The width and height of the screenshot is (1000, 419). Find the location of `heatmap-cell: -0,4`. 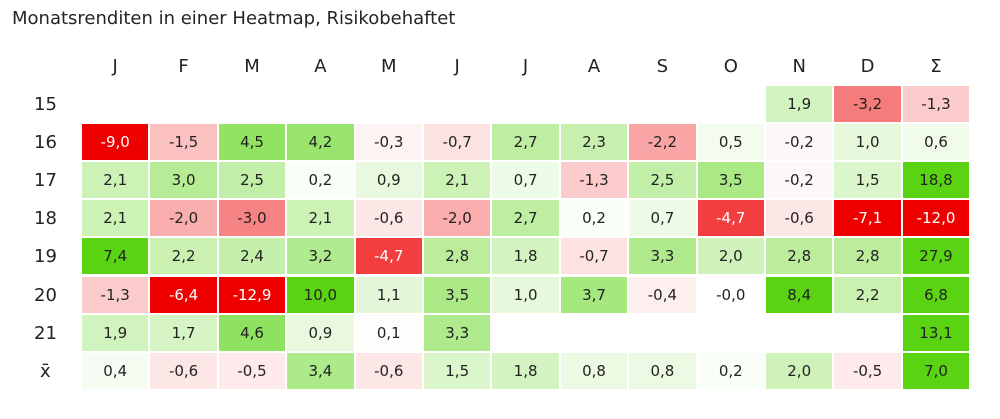

heatmap-cell: -0,4 is located at coordinates (662, 294).